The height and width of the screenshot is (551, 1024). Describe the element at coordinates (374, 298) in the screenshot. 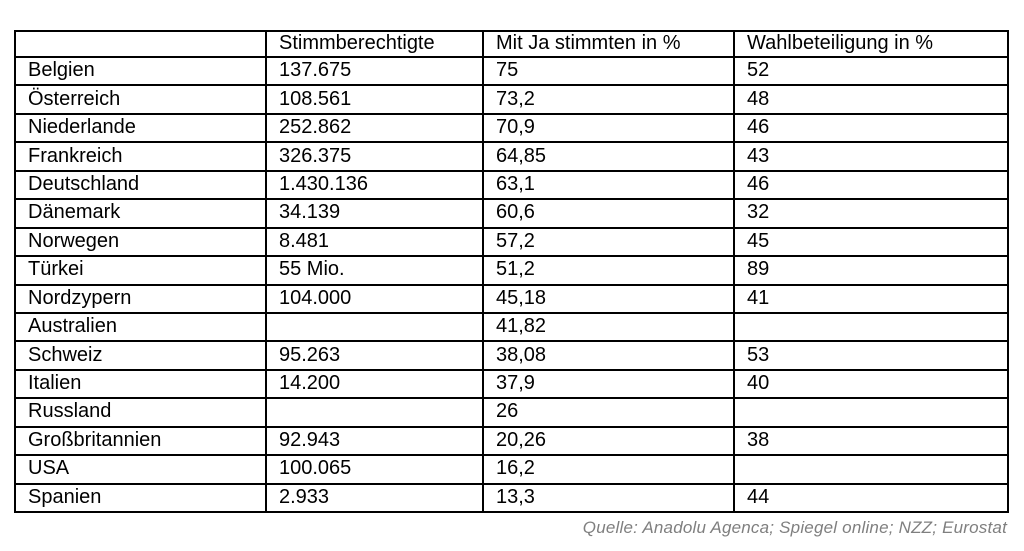

I see `stimmberechtigte-cell: 104.000` at that location.